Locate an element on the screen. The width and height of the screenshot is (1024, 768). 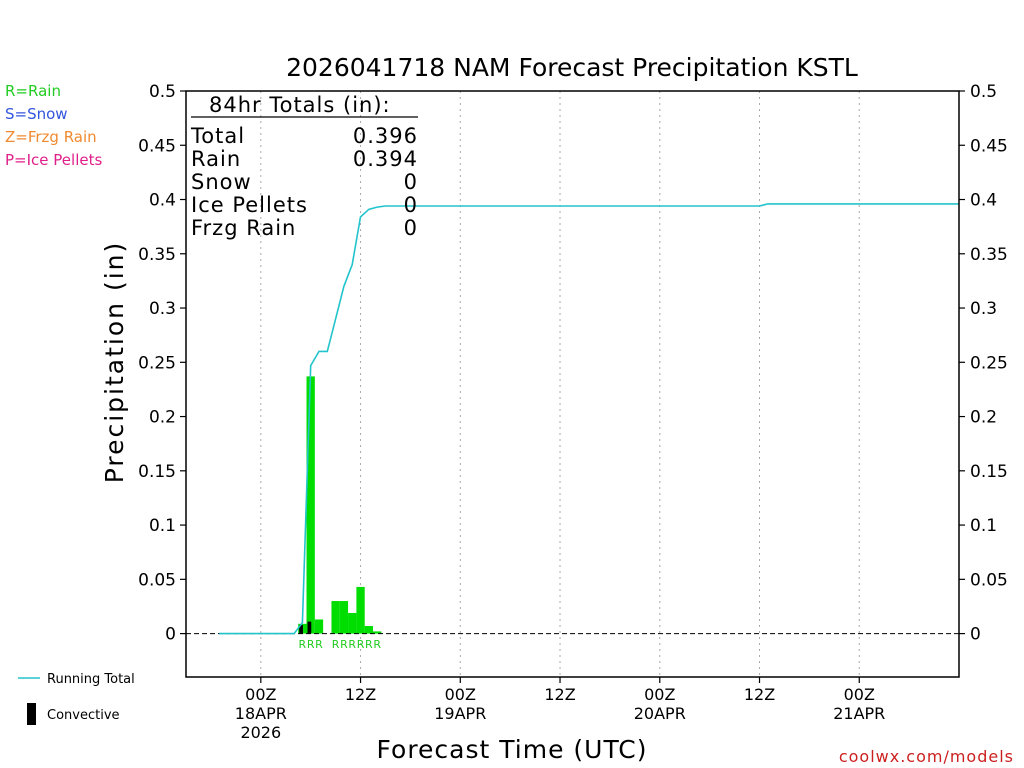
ptype-legend-entry: P=Ice Pellets is located at coordinates (53, 160).